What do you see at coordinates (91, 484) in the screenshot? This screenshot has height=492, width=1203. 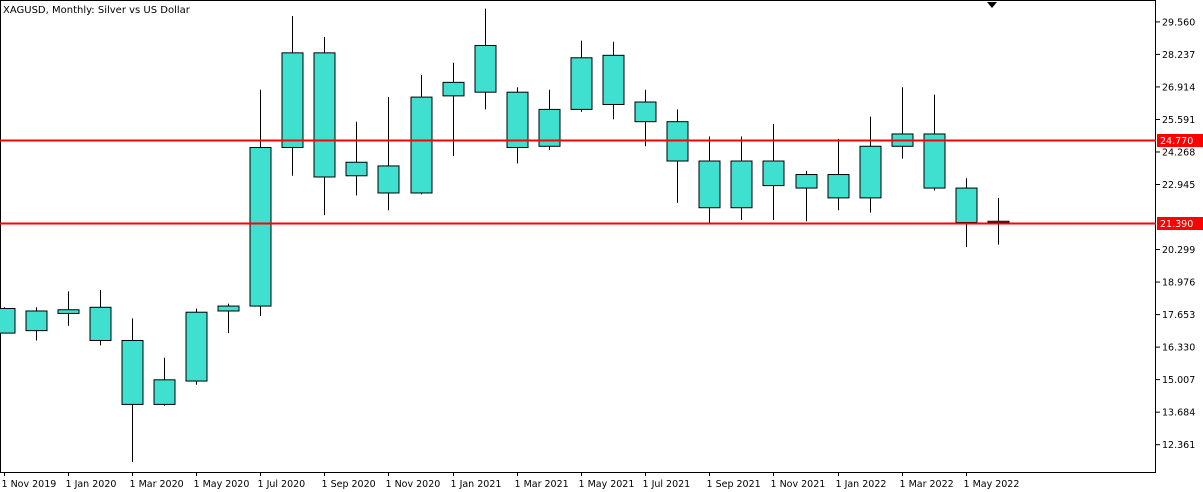 I see `x-tick-label: 1 Jan 2020` at bounding box center [91, 484].